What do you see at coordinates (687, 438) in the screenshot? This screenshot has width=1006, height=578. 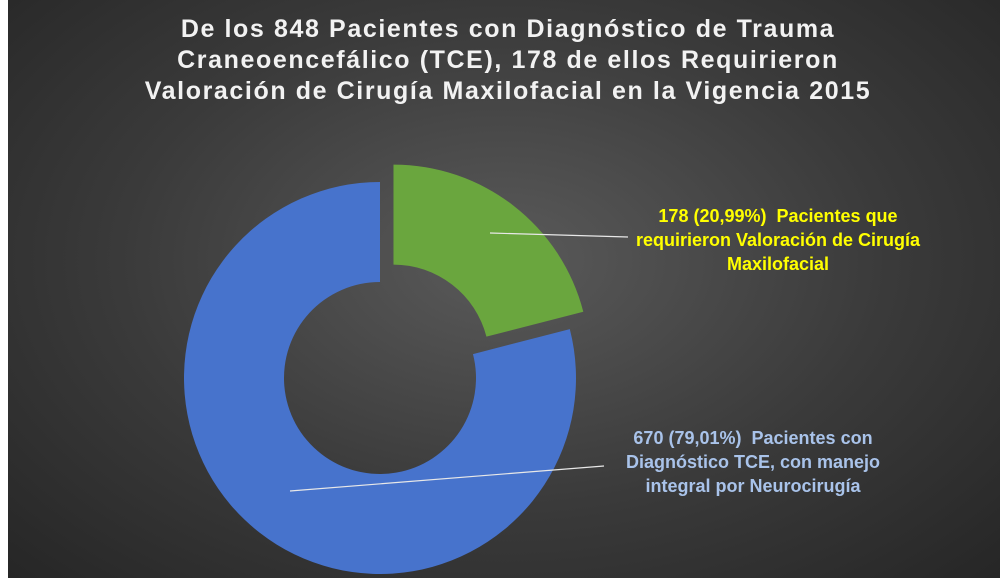 I see `value-label: 670 (79,01%)` at bounding box center [687, 438].